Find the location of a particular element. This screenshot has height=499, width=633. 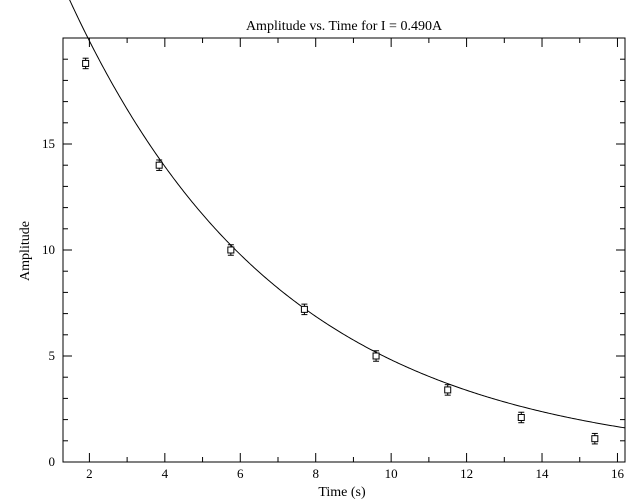

y-tick-label: 10 is located at coordinates (48, 249).